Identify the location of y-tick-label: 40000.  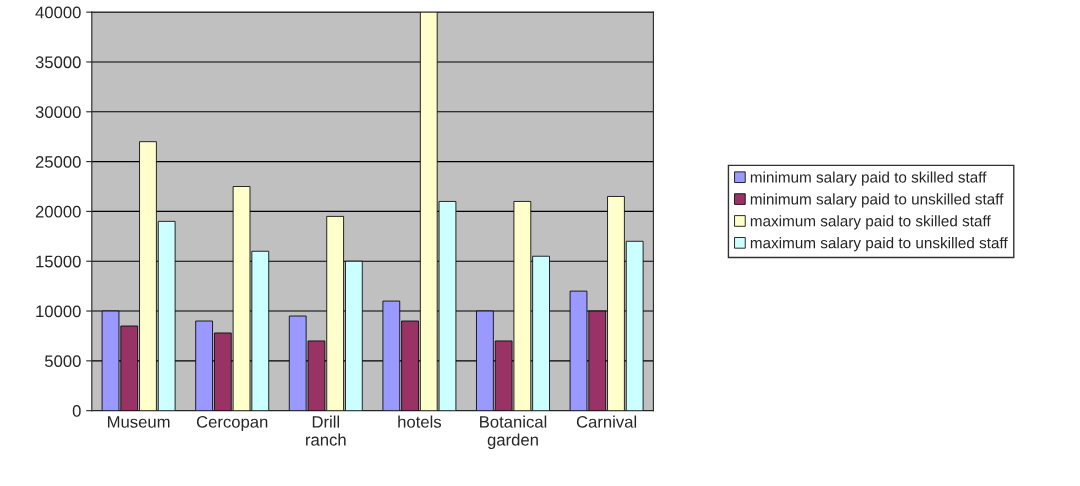
(58, 12).